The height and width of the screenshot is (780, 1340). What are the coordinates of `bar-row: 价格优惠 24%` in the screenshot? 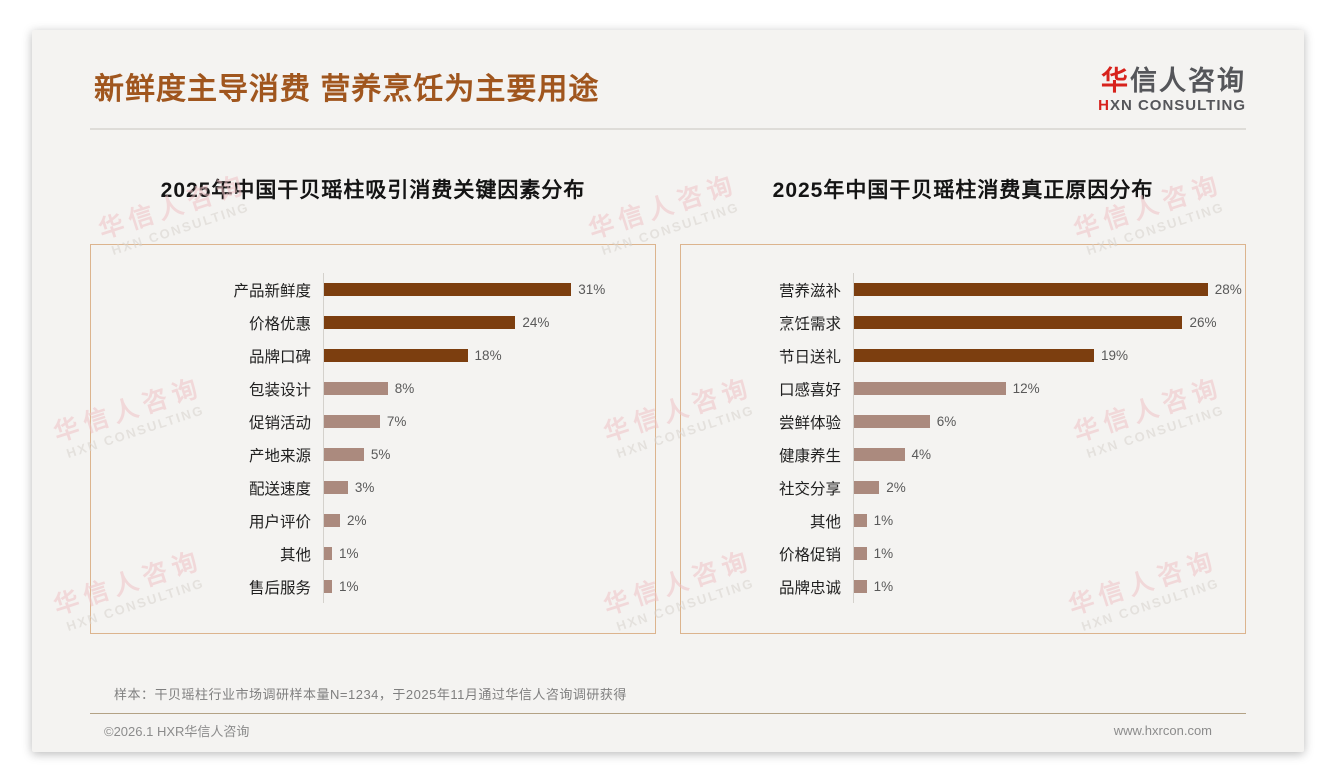 It's located at (367, 323).